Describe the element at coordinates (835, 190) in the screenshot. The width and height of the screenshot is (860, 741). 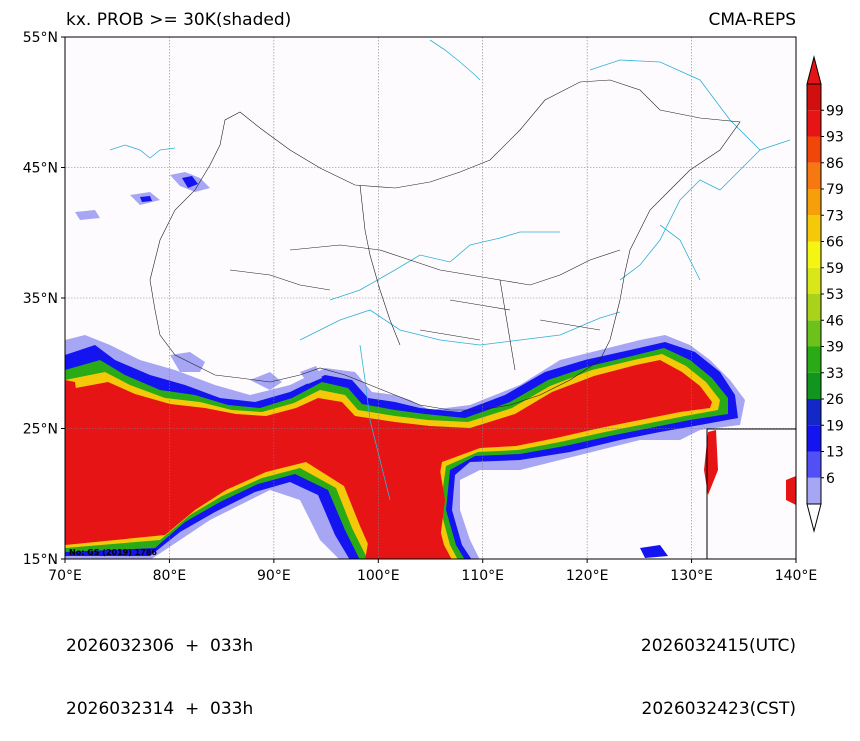
I see `colorbar-label: 79` at that location.